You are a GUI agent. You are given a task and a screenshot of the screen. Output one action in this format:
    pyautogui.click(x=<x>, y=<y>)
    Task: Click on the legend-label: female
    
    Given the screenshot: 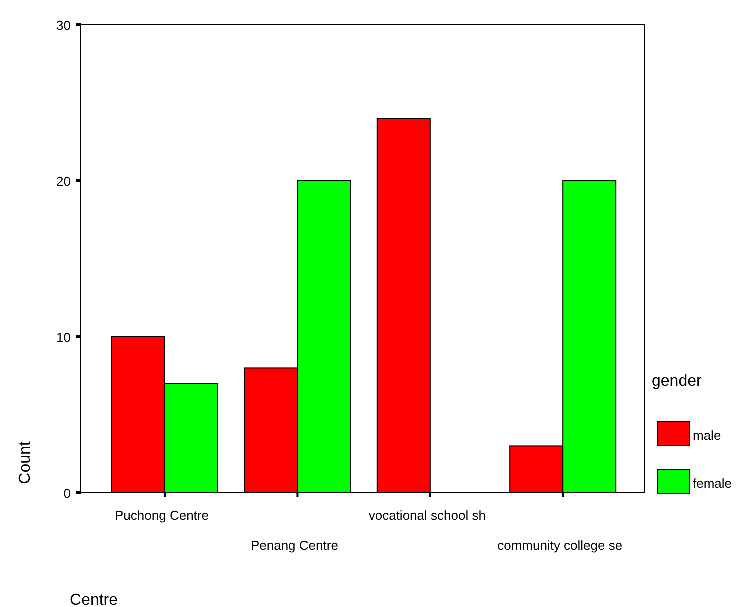 What is the action you would take?
    pyautogui.click(x=712, y=483)
    